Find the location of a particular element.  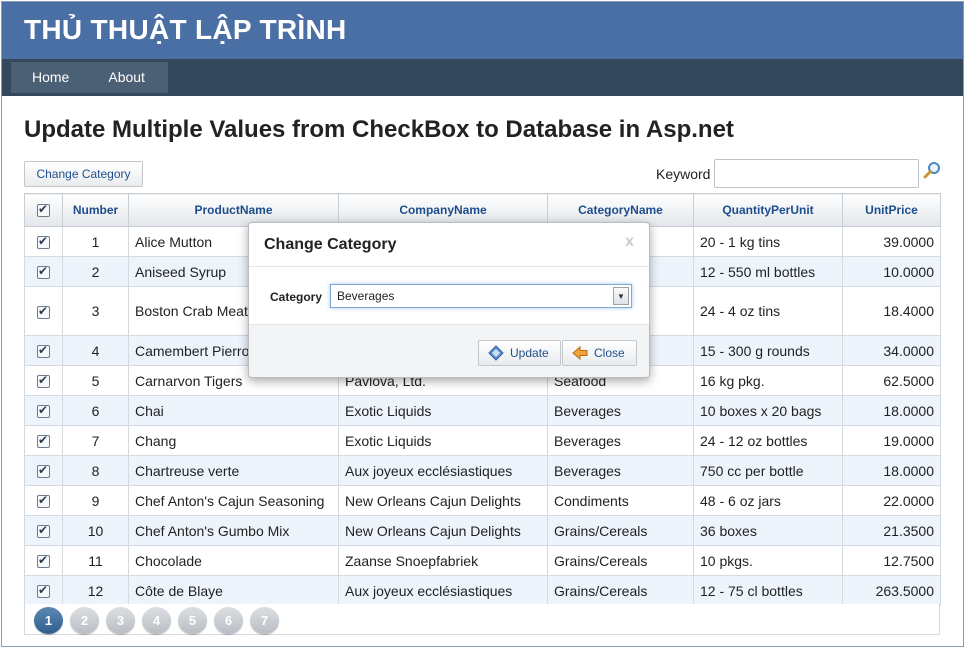

search-magnifier-icon is located at coordinates (932, 171).